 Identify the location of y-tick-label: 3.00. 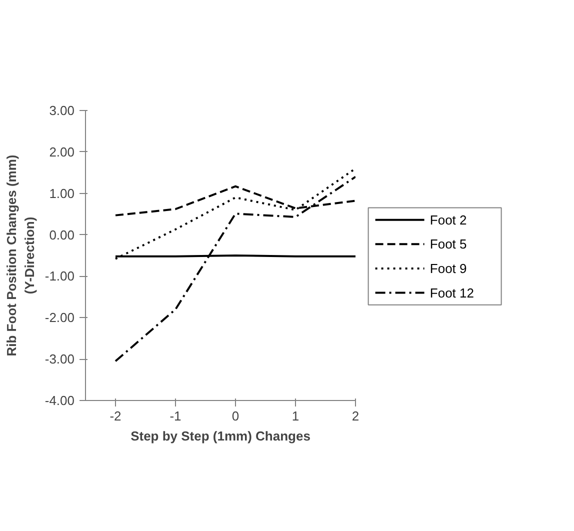
(62, 110).